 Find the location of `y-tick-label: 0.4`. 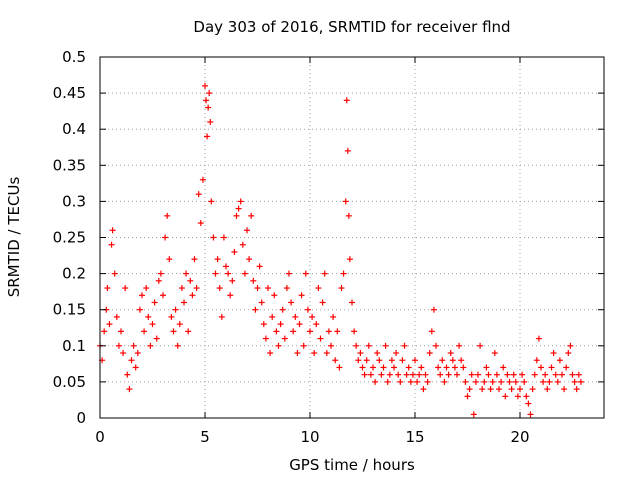

y-tick-label: 0.4 is located at coordinates (74, 129).